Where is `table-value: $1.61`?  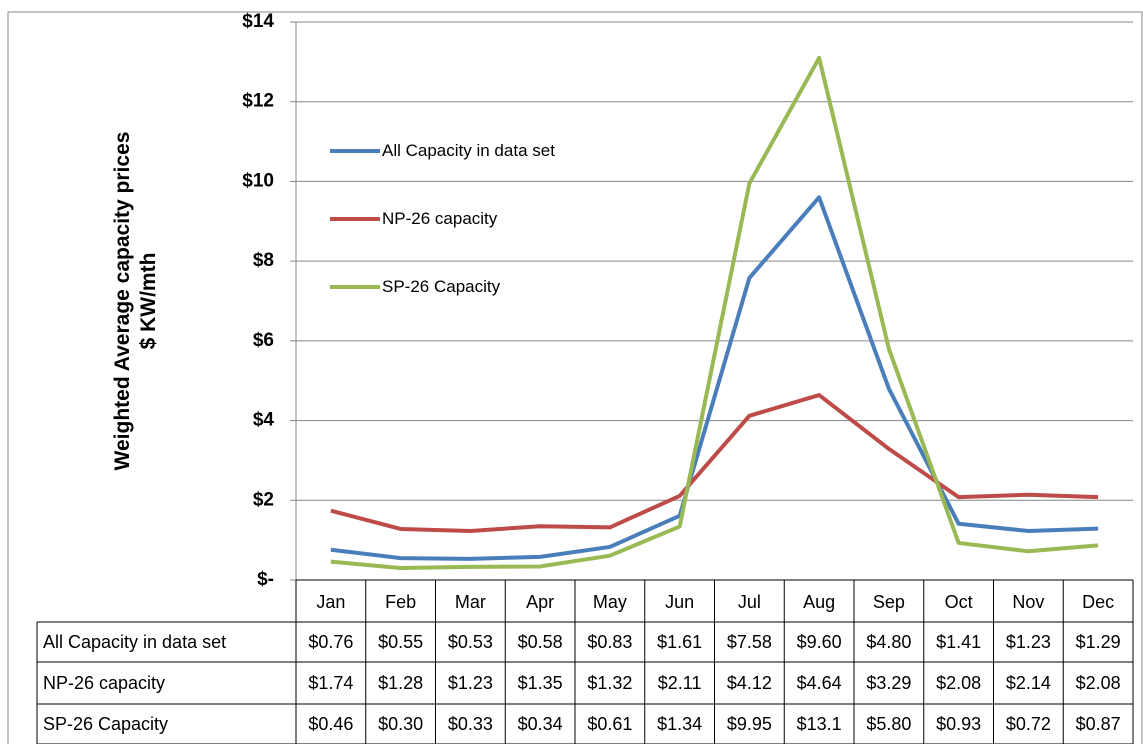
table-value: $1.61 is located at coordinates (679, 642).